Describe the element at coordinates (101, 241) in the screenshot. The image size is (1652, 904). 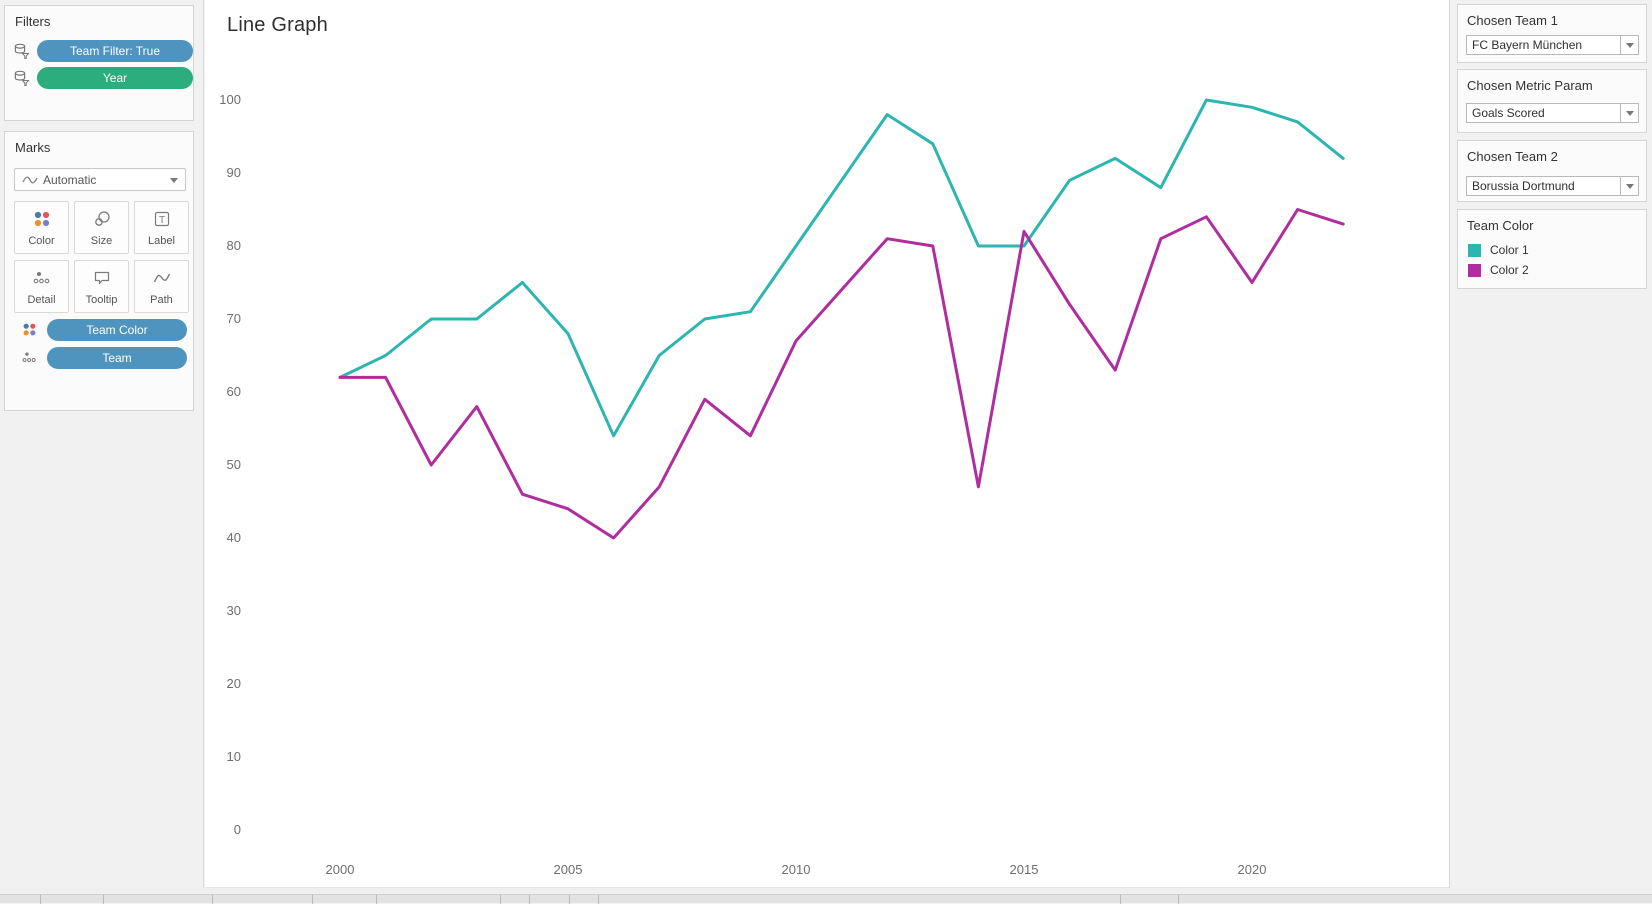
I see `mark-button-label: Size` at that location.